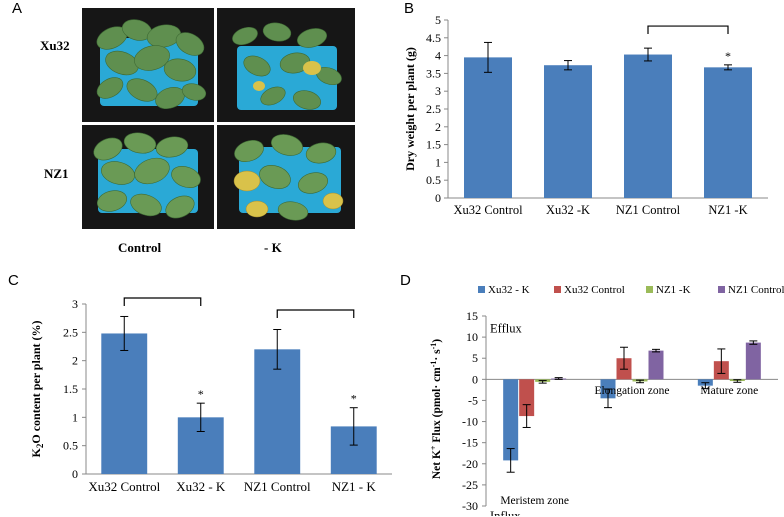 This screenshot has height=517, width=784. I want to click on photo-xu32-minus-k, so click(286, 65).